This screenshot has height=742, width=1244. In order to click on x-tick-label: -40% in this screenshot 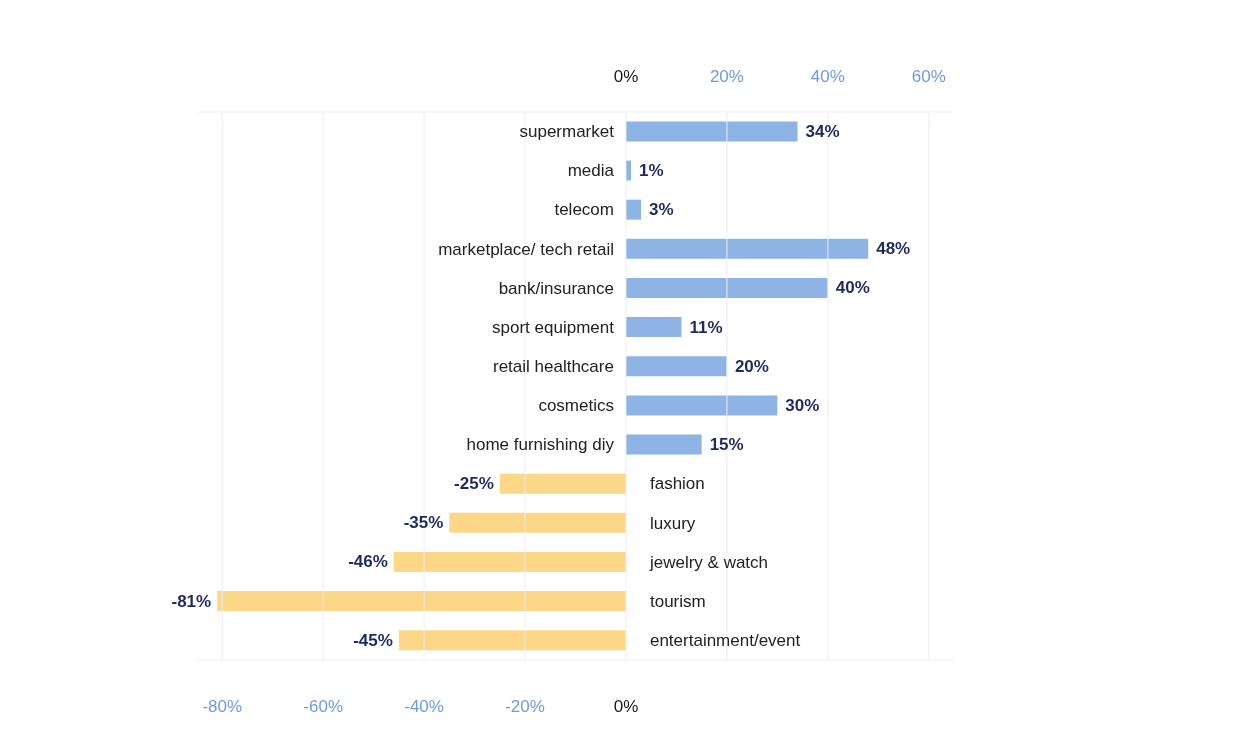, I will do `click(424, 706)`.